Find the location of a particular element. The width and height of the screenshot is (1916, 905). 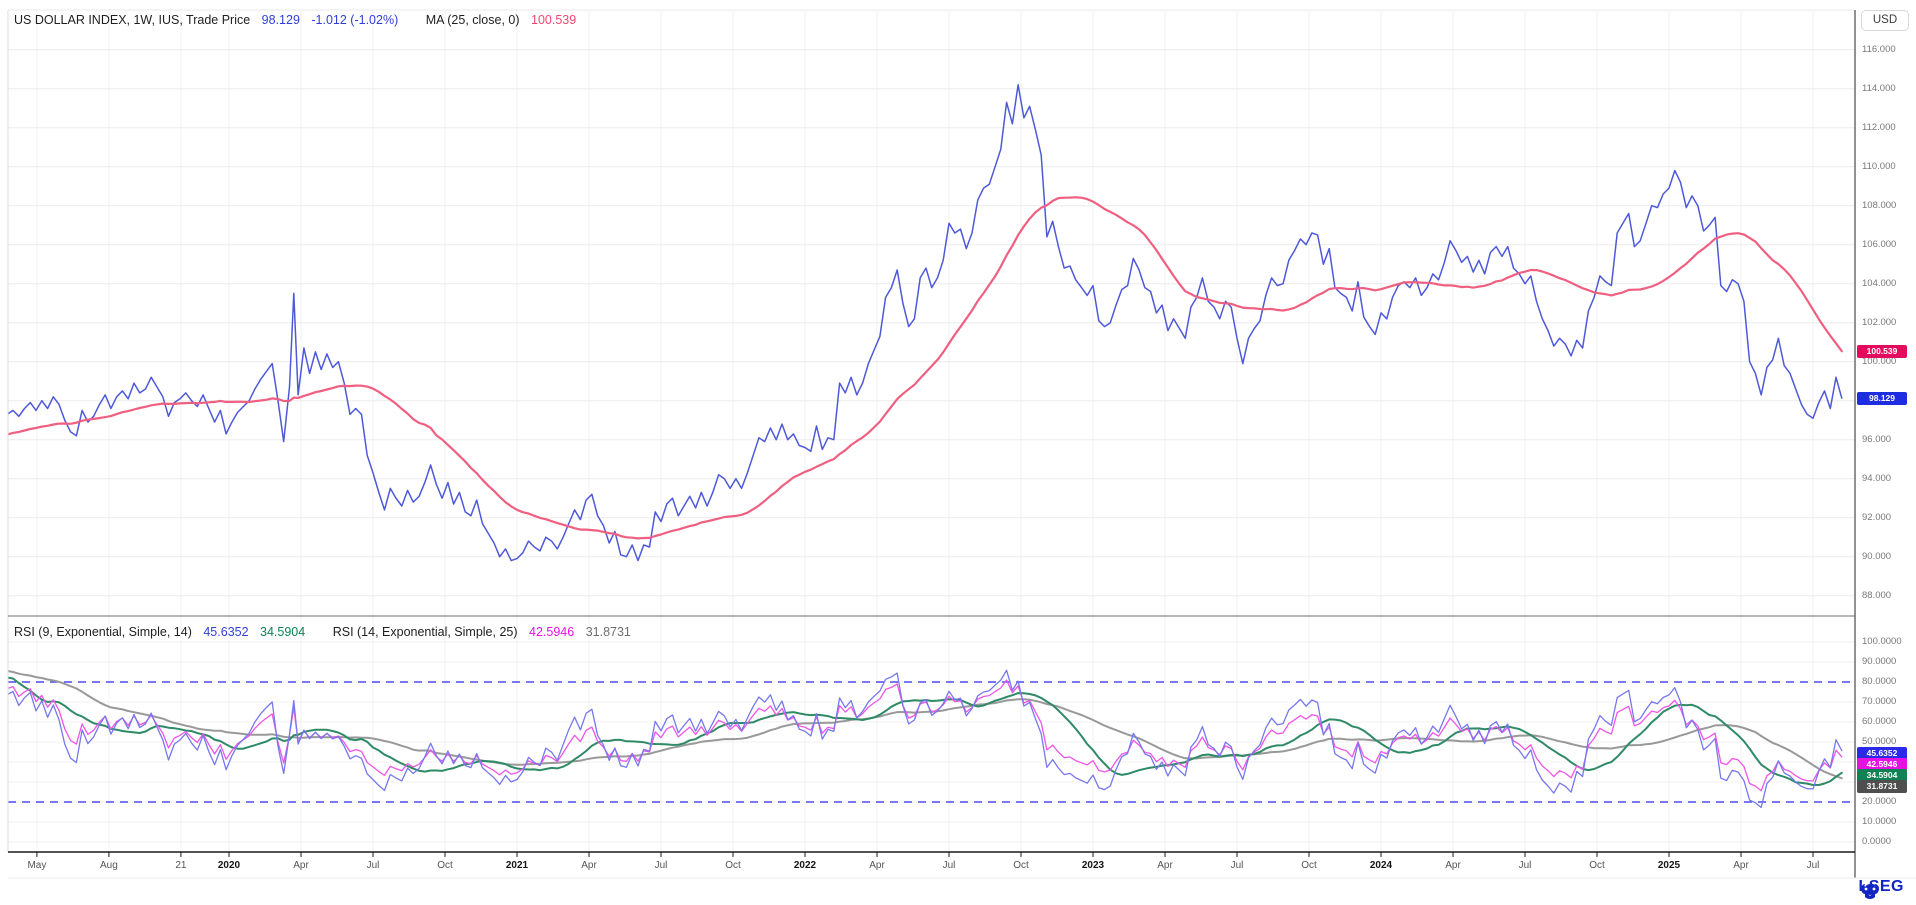

price-tick-label: 104.000 is located at coordinates (1879, 283).